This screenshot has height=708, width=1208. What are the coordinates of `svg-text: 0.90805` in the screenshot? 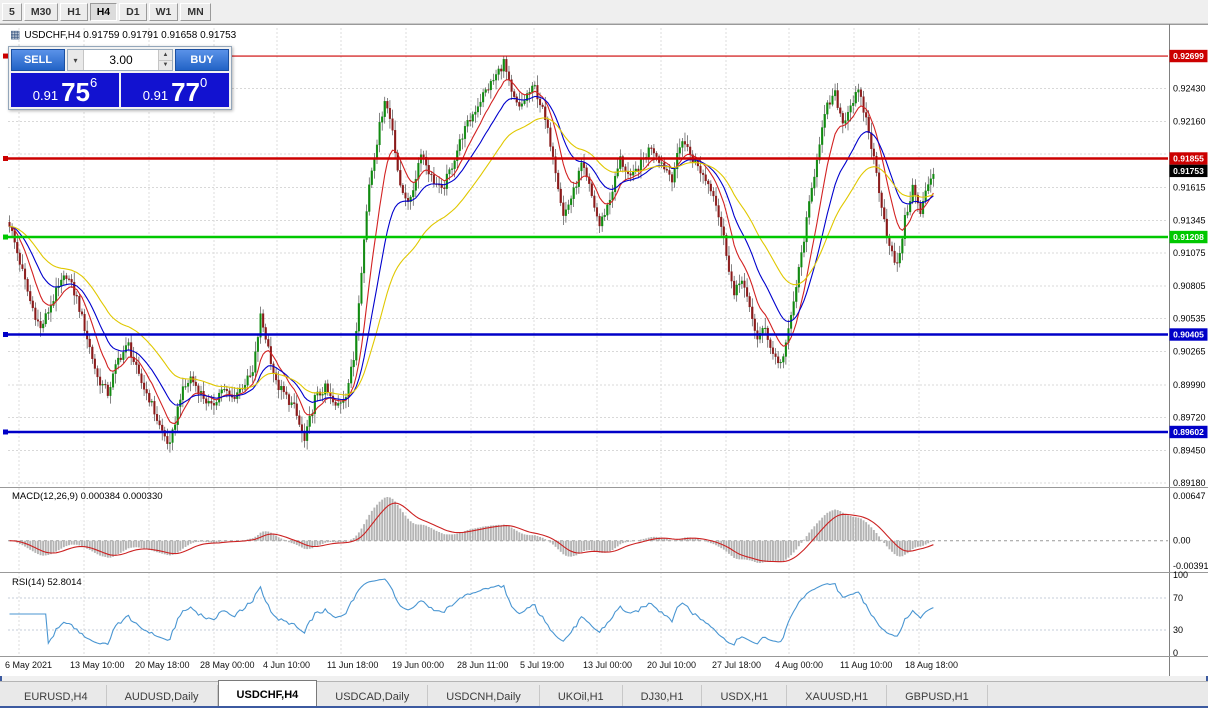 It's located at (1189, 286).